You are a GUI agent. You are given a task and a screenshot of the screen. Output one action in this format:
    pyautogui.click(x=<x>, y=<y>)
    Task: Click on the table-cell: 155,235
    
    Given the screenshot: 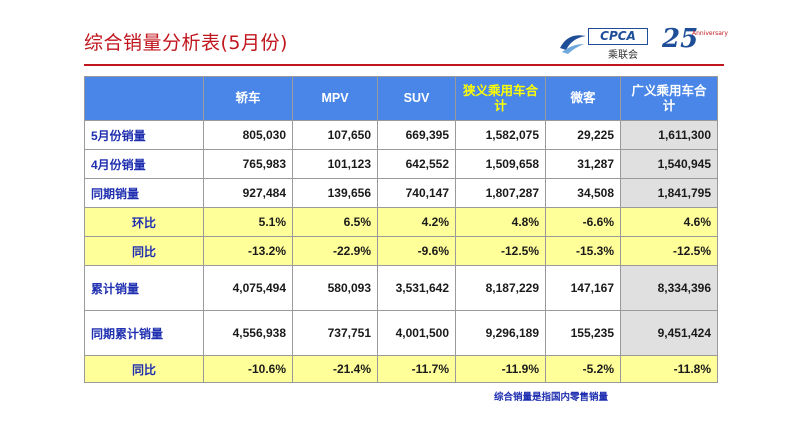 What is the action you would take?
    pyautogui.click(x=583, y=333)
    